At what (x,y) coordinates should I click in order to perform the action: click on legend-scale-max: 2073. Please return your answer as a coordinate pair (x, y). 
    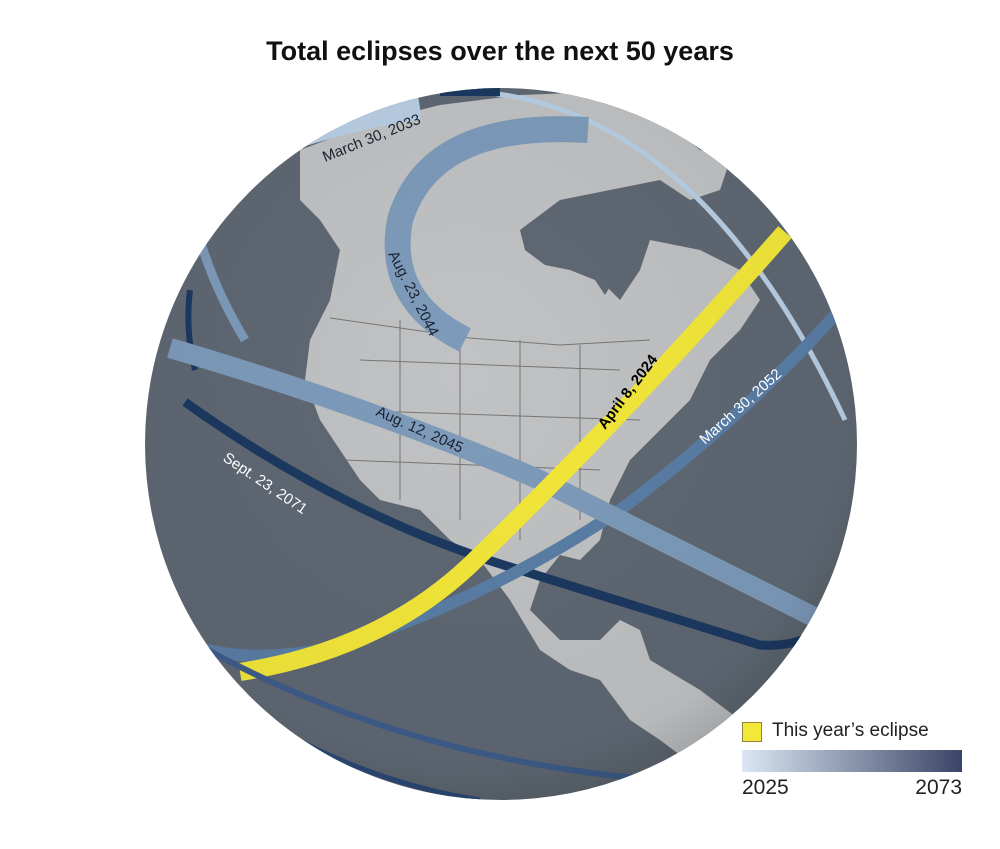
    Looking at the image, I should click on (938, 787).